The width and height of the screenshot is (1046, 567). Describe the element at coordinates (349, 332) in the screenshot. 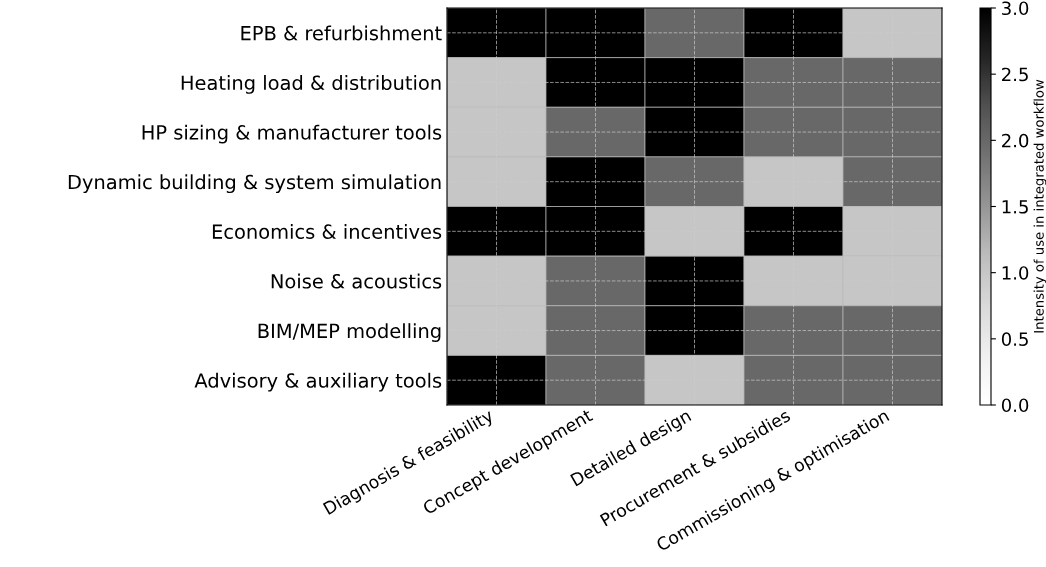

I see `y-tick-label: BIM/MEP modelling` at that location.